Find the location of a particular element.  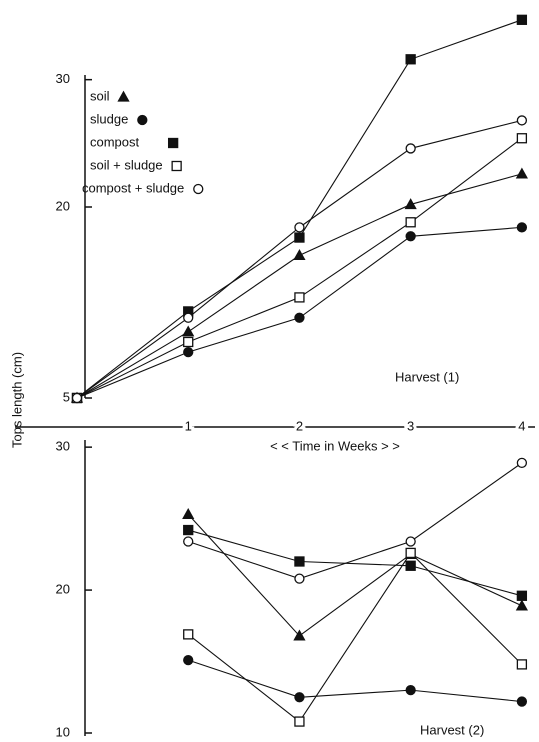

y-axis-label: Tops length (cm) is located at coordinates (16, 400).